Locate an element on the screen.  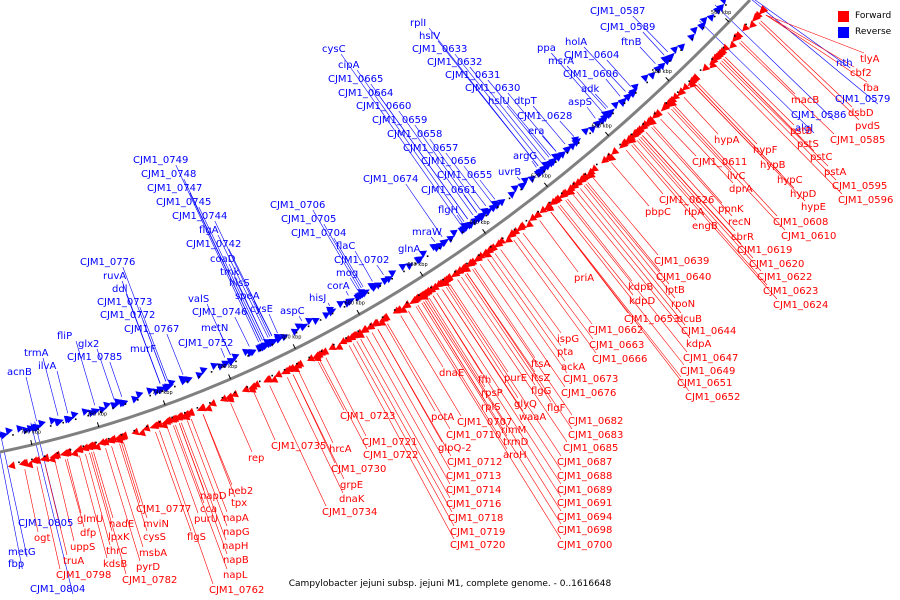
reverse-feature-label: mog is located at coordinates (347, 273).